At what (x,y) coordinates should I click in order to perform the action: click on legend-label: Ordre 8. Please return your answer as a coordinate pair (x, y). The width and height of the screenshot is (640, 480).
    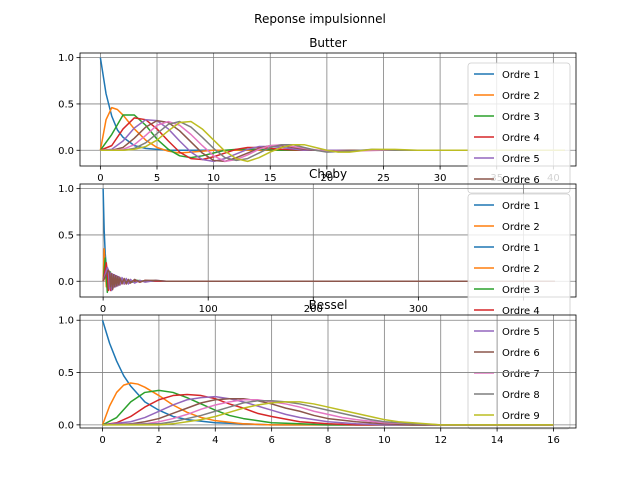
    Looking at the image, I should click on (521, 395).